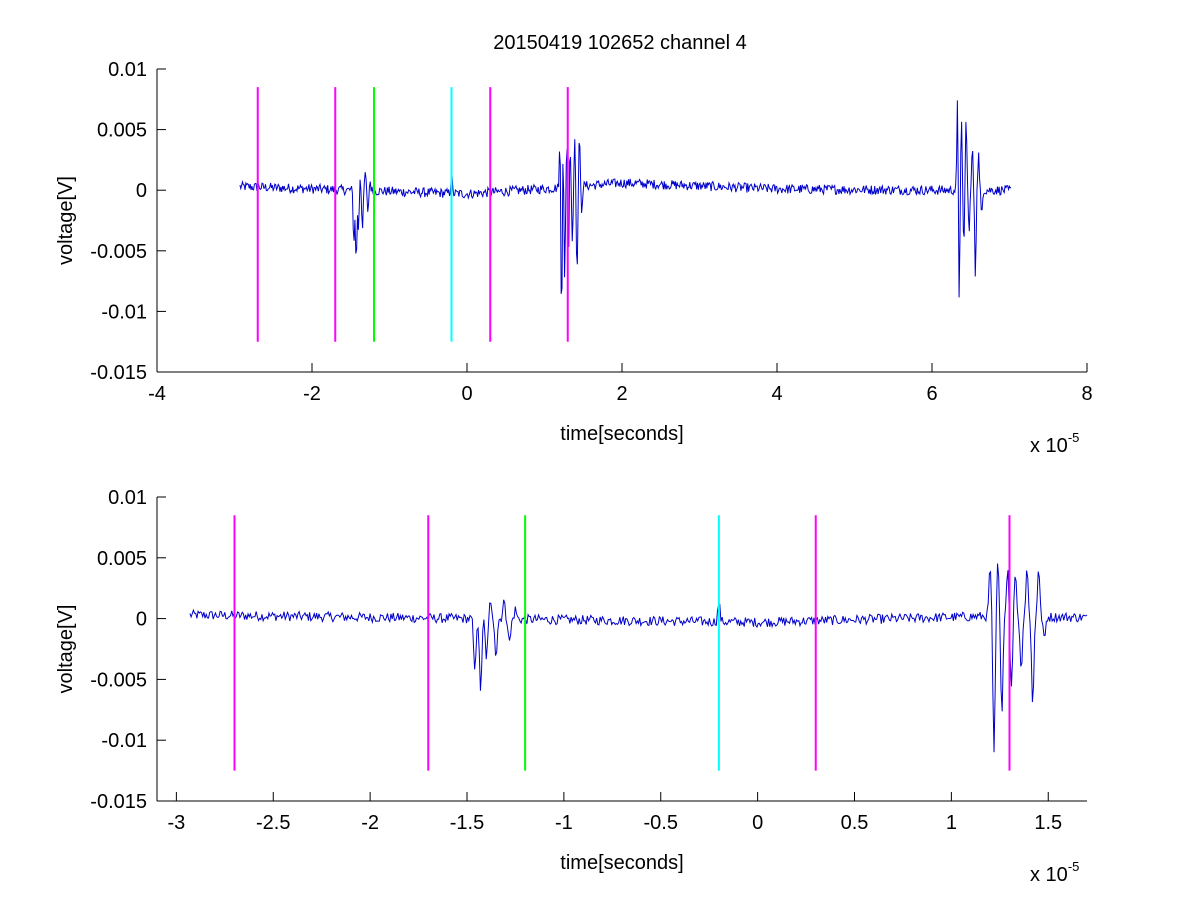 The width and height of the screenshot is (1200, 901). Describe the element at coordinates (625, 199) in the screenshot. I see `signal-trace` at that location.